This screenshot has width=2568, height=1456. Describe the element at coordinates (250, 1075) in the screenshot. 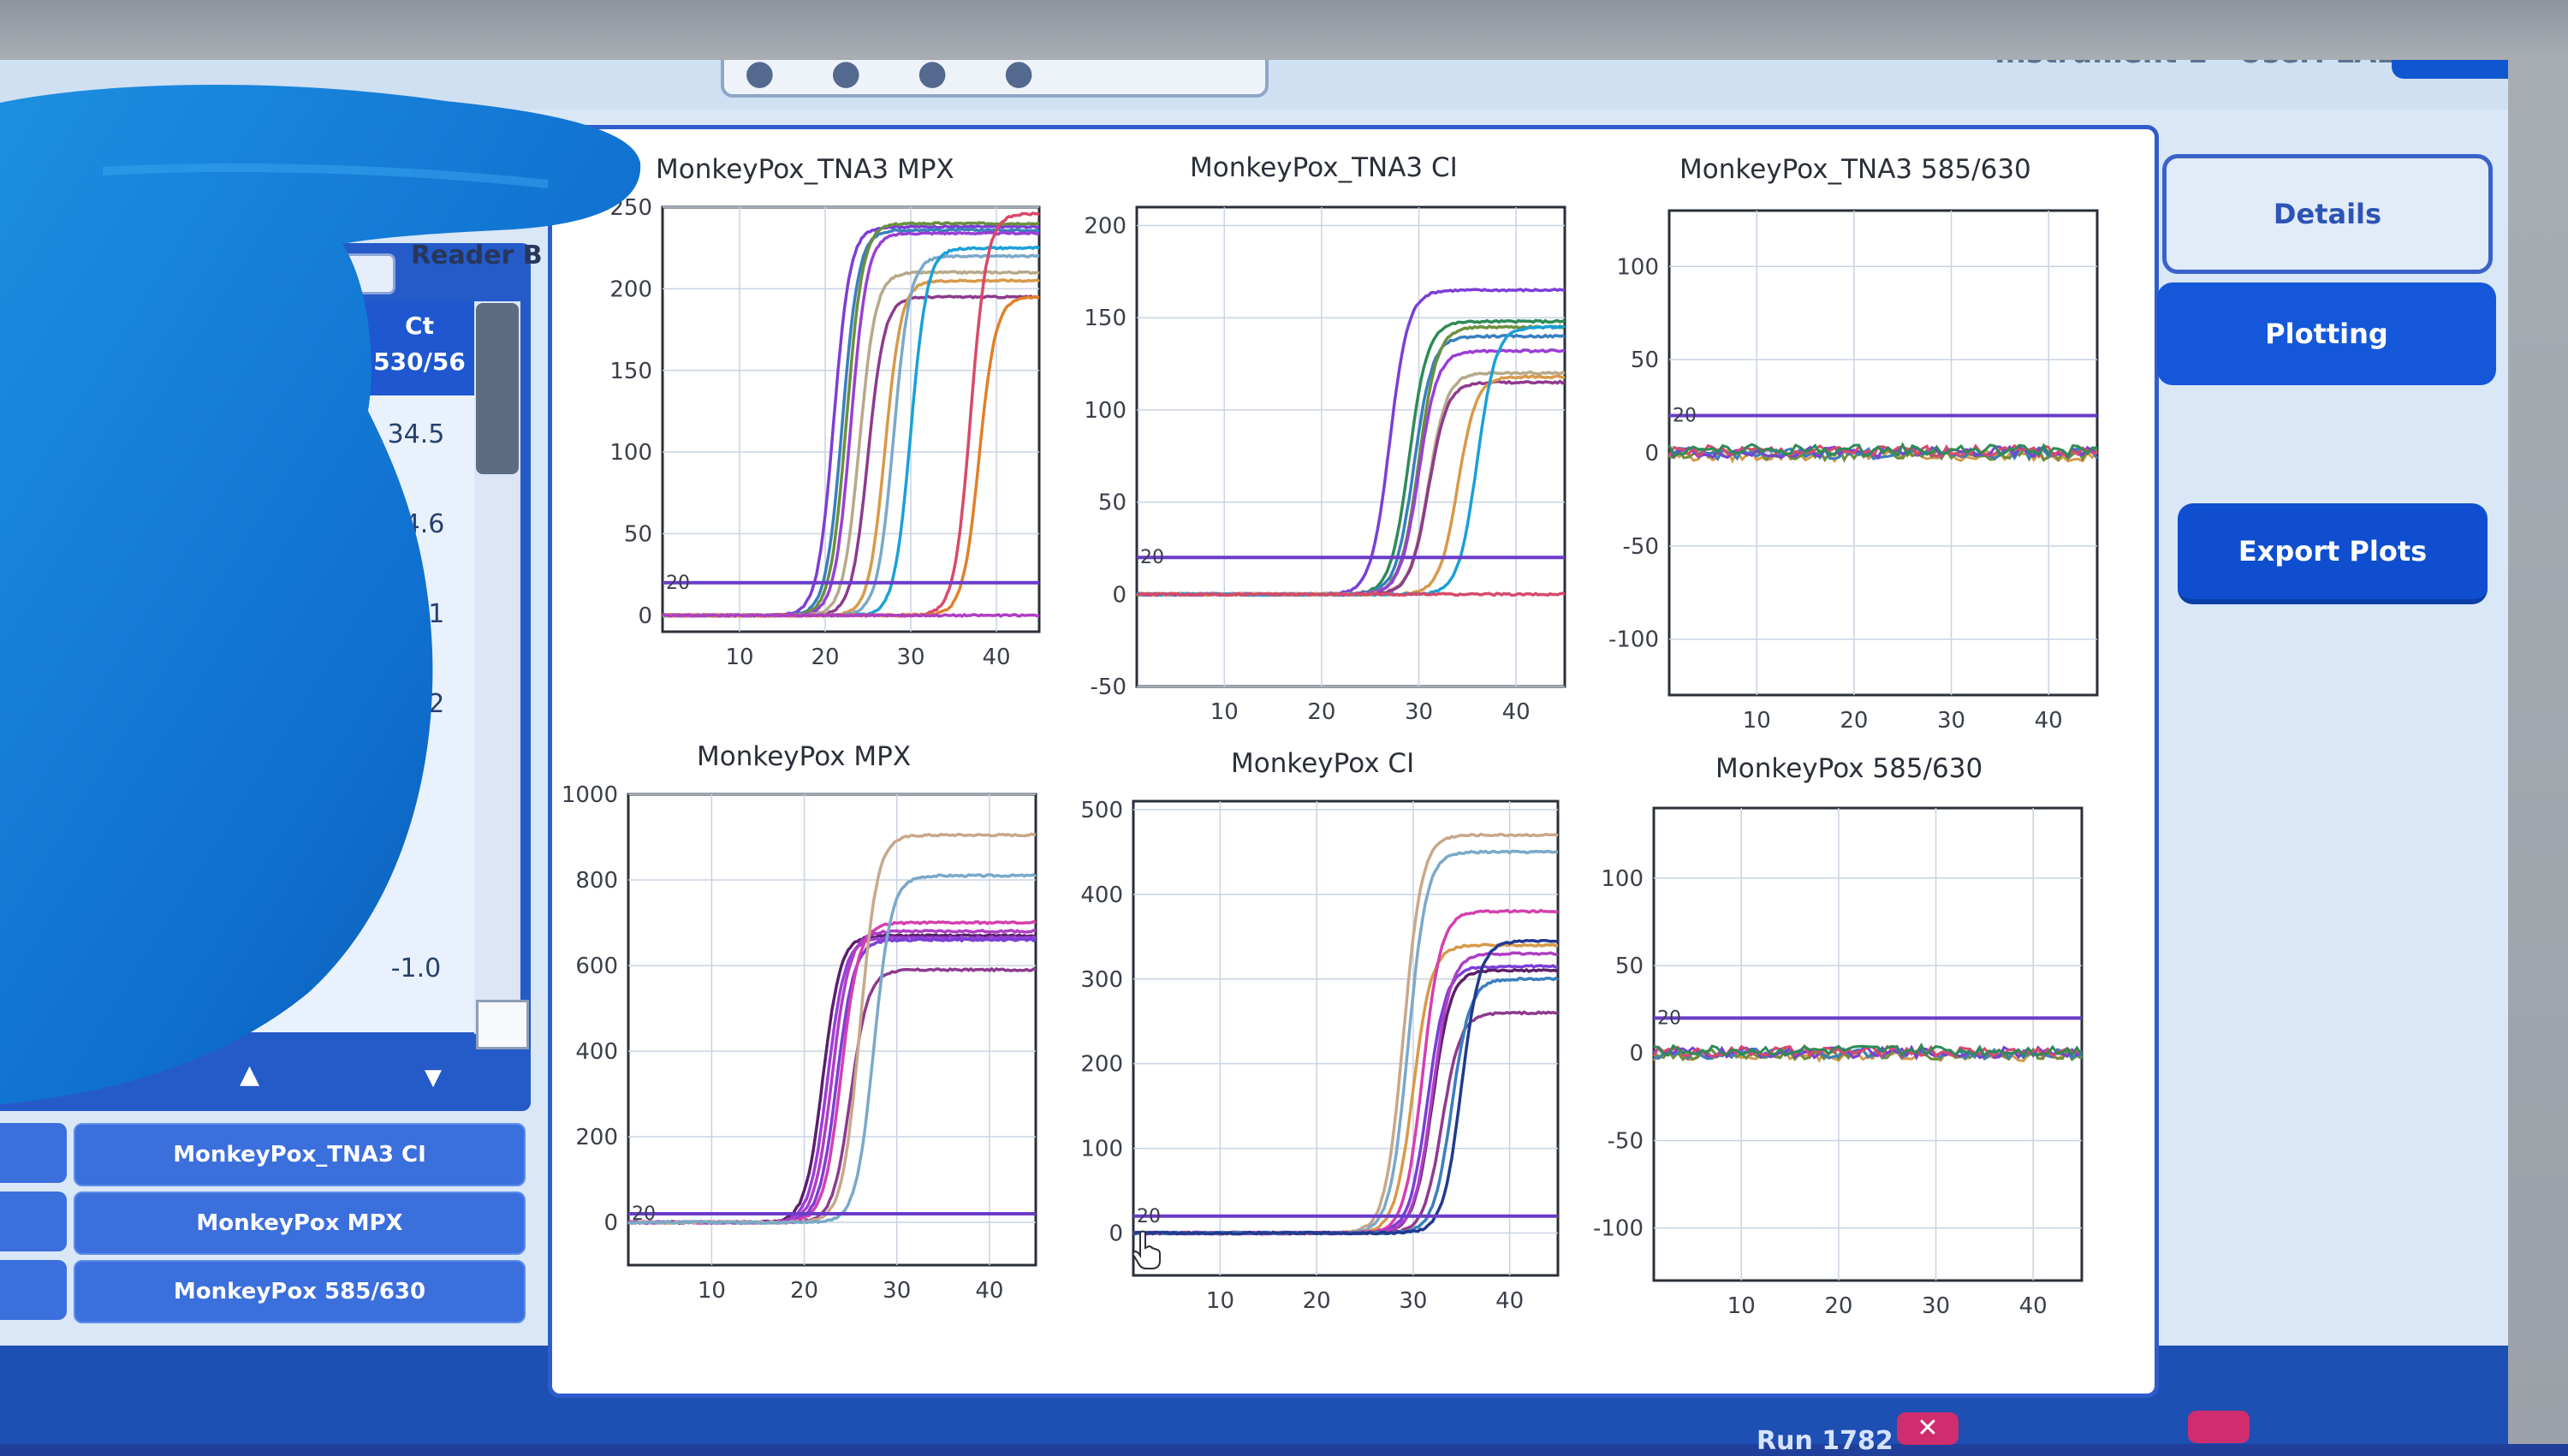

I see `scroll-up-icon: ▲` at that location.